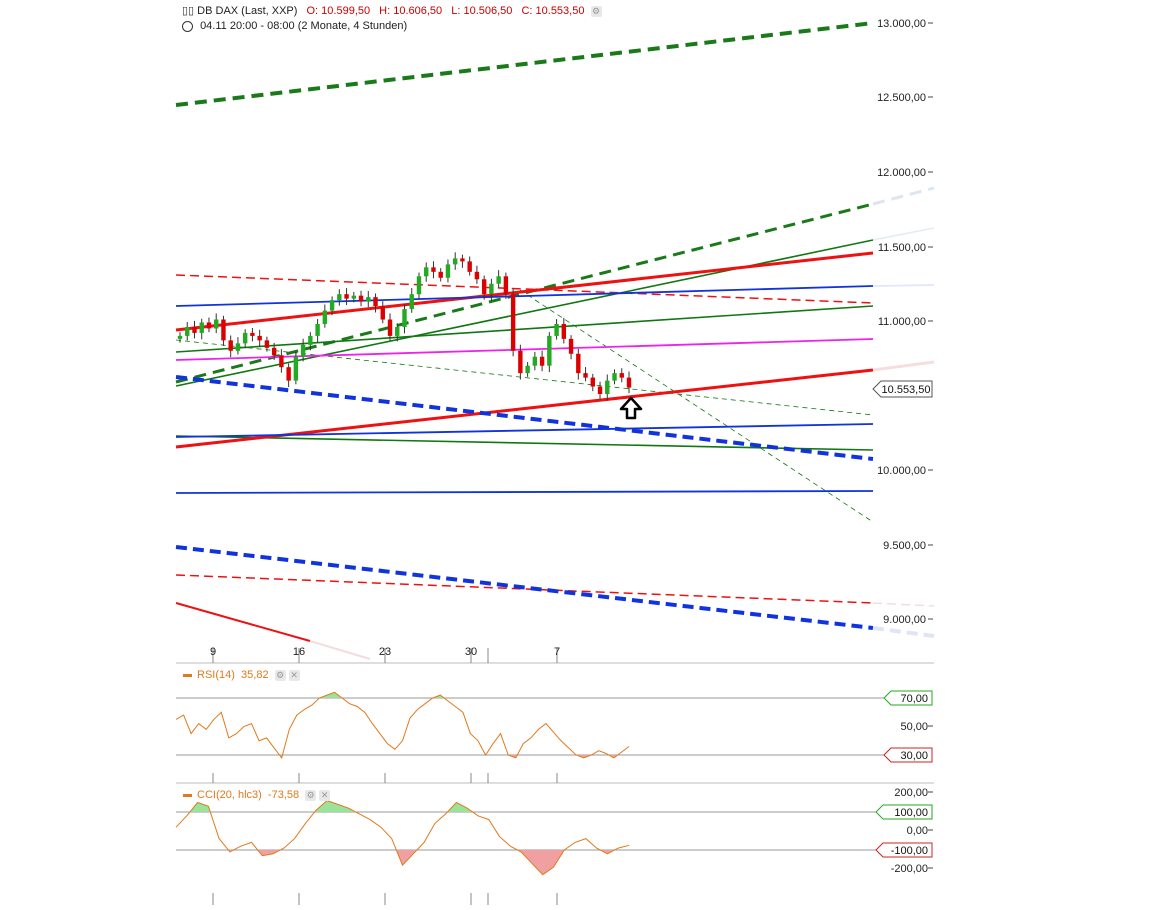  I want to click on rsi-line, so click(402, 725).